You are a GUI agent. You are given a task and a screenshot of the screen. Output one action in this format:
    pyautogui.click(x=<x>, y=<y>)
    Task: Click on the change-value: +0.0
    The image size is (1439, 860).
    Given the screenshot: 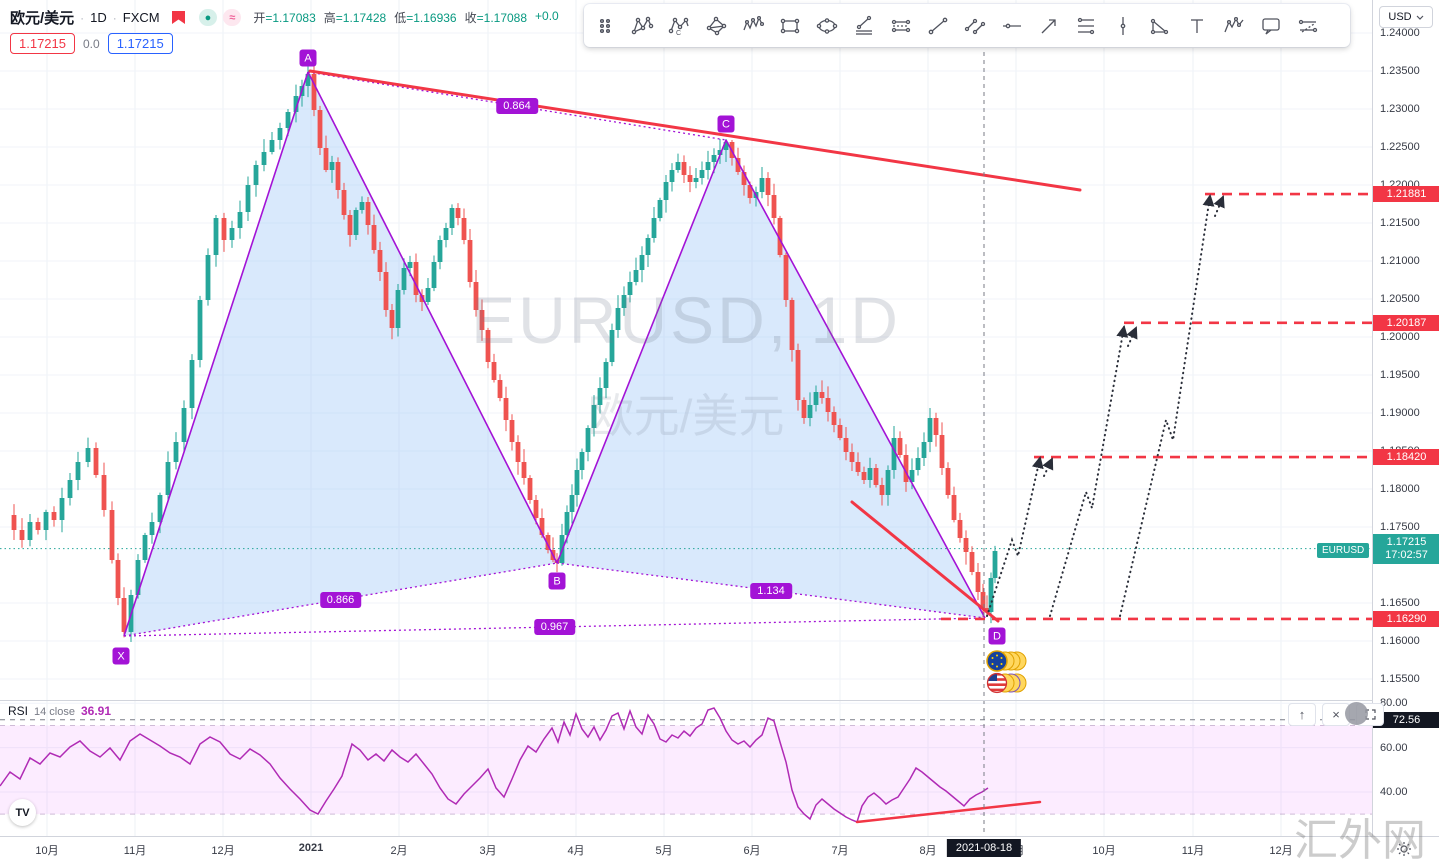 What is the action you would take?
    pyautogui.click(x=547, y=16)
    